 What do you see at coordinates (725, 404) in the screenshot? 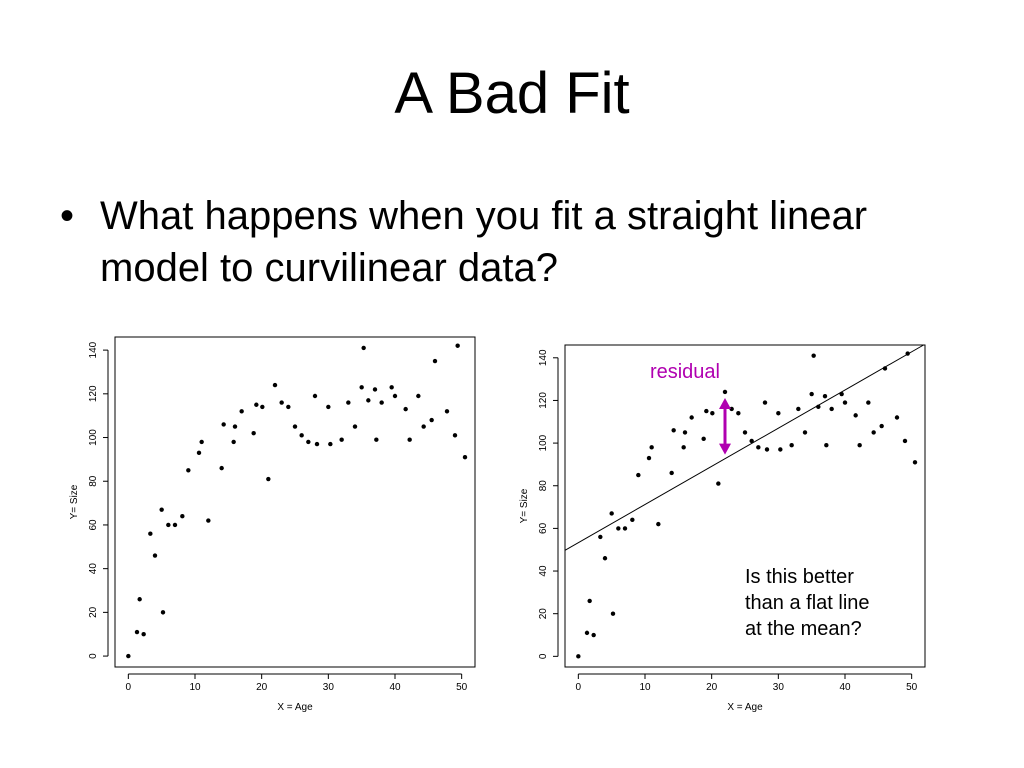
I see `residual-arrow-head-top` at bounding box center [725, 404].